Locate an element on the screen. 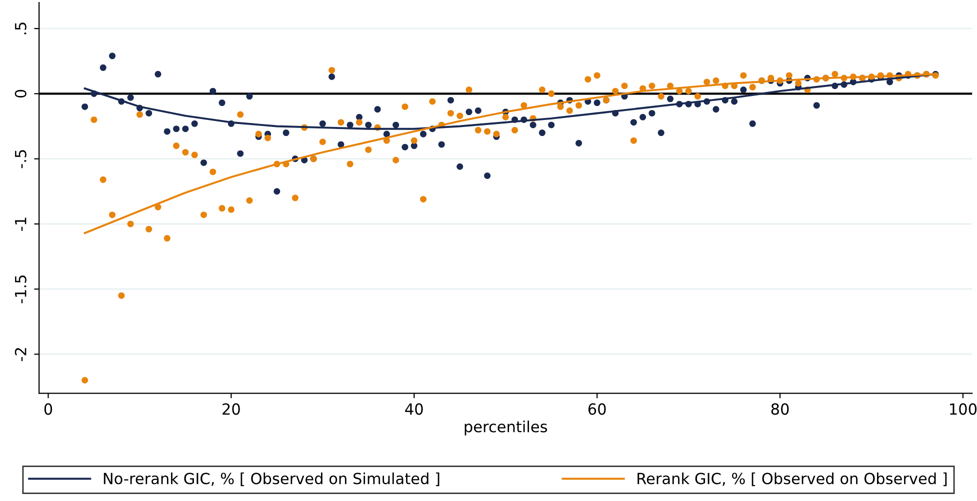 Image resolution: width=977 pixels, height=501 pixels. x-tick-label: 20 is located at coordinates (231, 409).